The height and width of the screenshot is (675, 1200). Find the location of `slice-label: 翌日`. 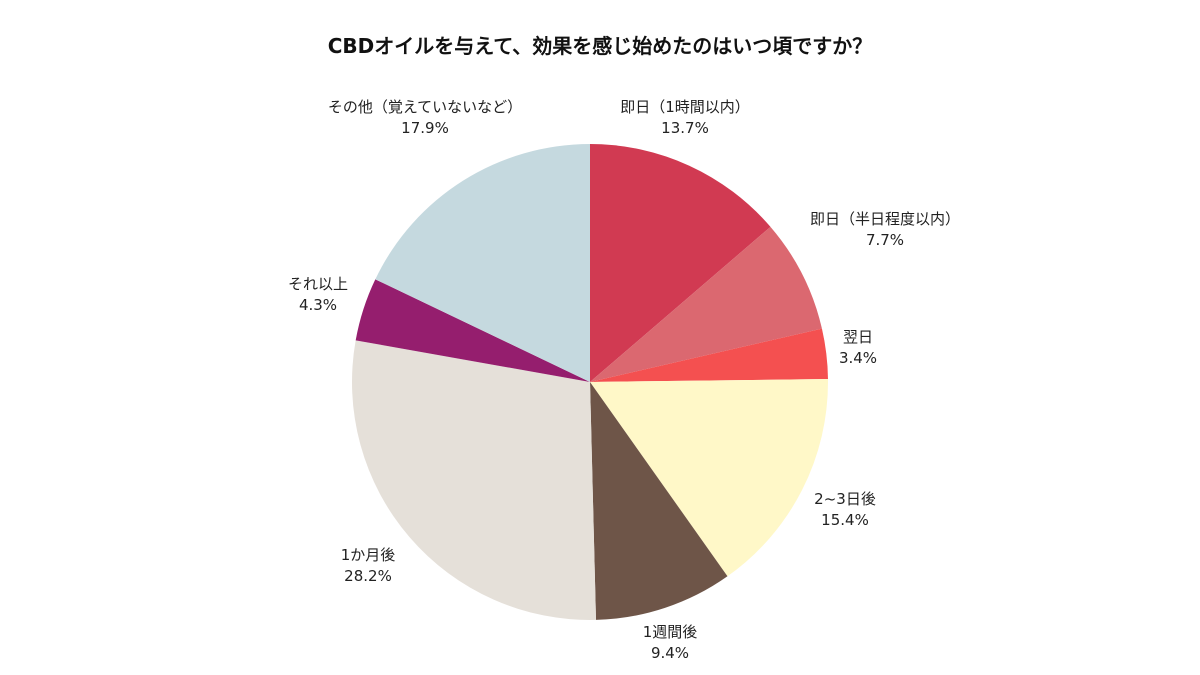

slice-label: 翌日 is located at coordinates (858, 337).